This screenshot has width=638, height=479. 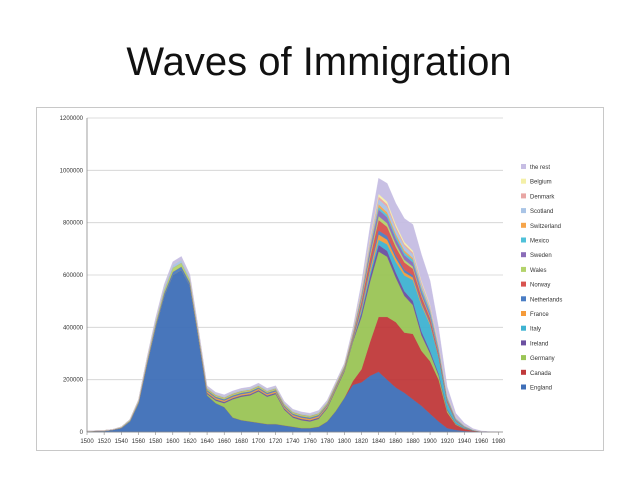 What do you see at coordinates (482, 442) in the screenshot?
I see `x-tick-label: 1960` at bounding box center [482, 442].